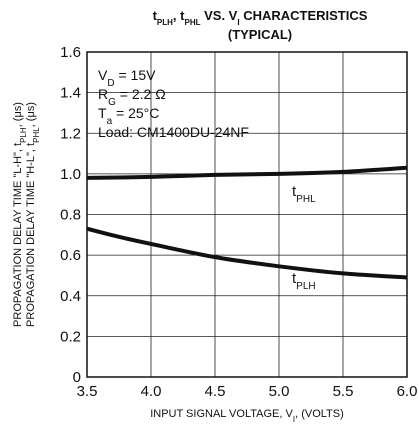  I want to click on subscript: G, so click(112, 102).